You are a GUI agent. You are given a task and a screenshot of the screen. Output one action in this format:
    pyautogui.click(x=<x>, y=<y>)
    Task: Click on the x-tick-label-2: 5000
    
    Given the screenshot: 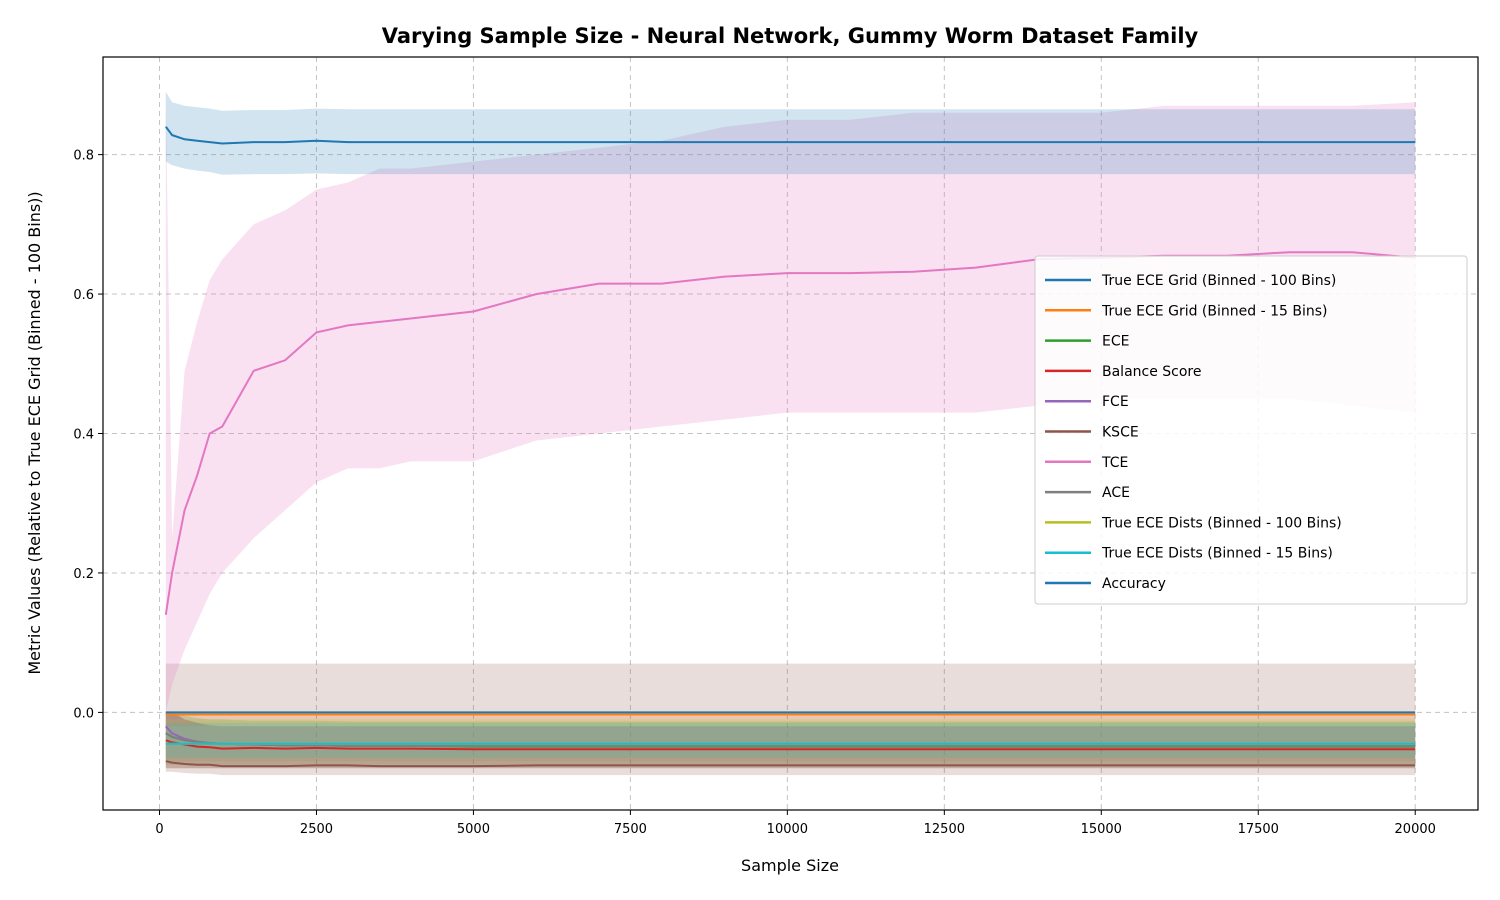 What is the action you would take?
    pyautogui.click(x=473, y=829)
    